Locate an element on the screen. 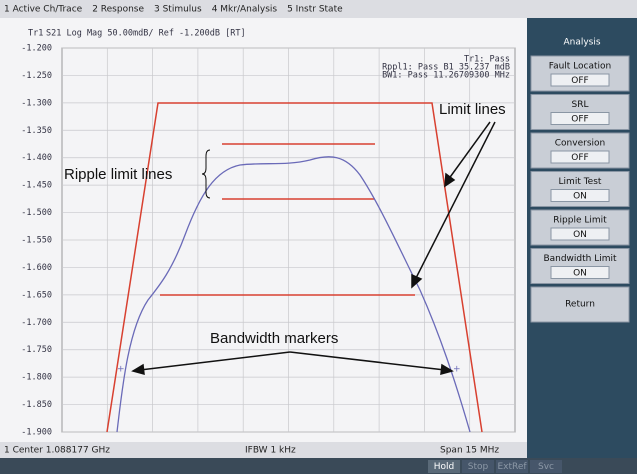  status-item: Stop is located at coordinates (478, 467).